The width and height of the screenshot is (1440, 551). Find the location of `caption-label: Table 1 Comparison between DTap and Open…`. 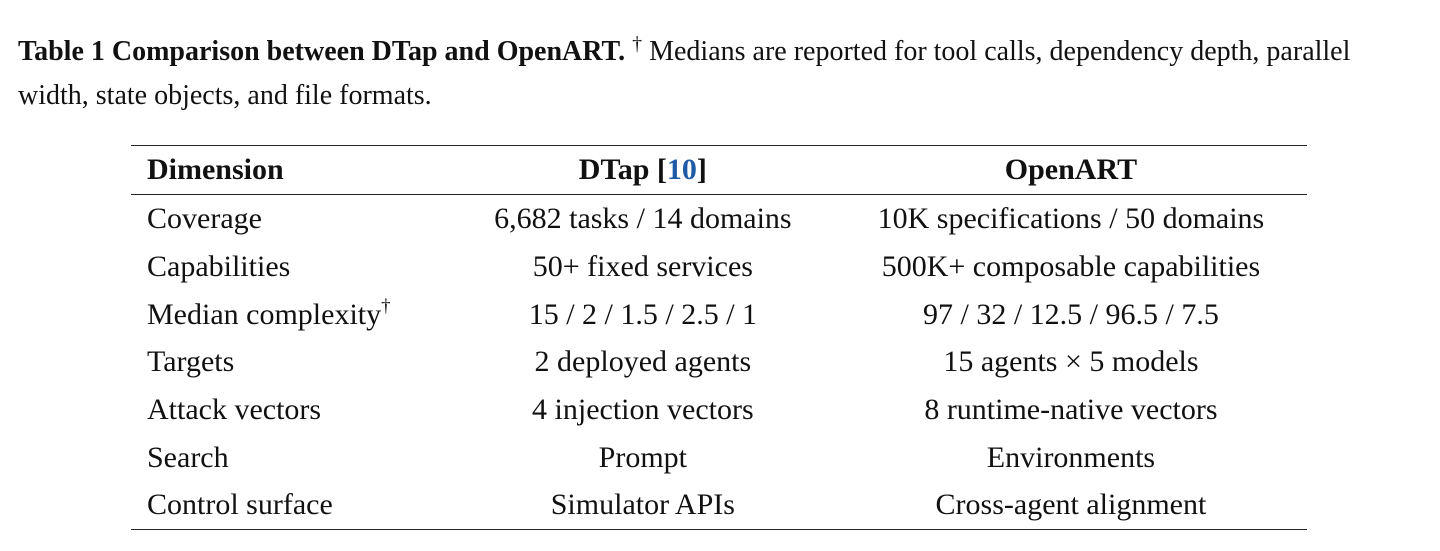

caption-label: Table 1 Comparison between DTap and Open… is located at coordinates (322, 51).